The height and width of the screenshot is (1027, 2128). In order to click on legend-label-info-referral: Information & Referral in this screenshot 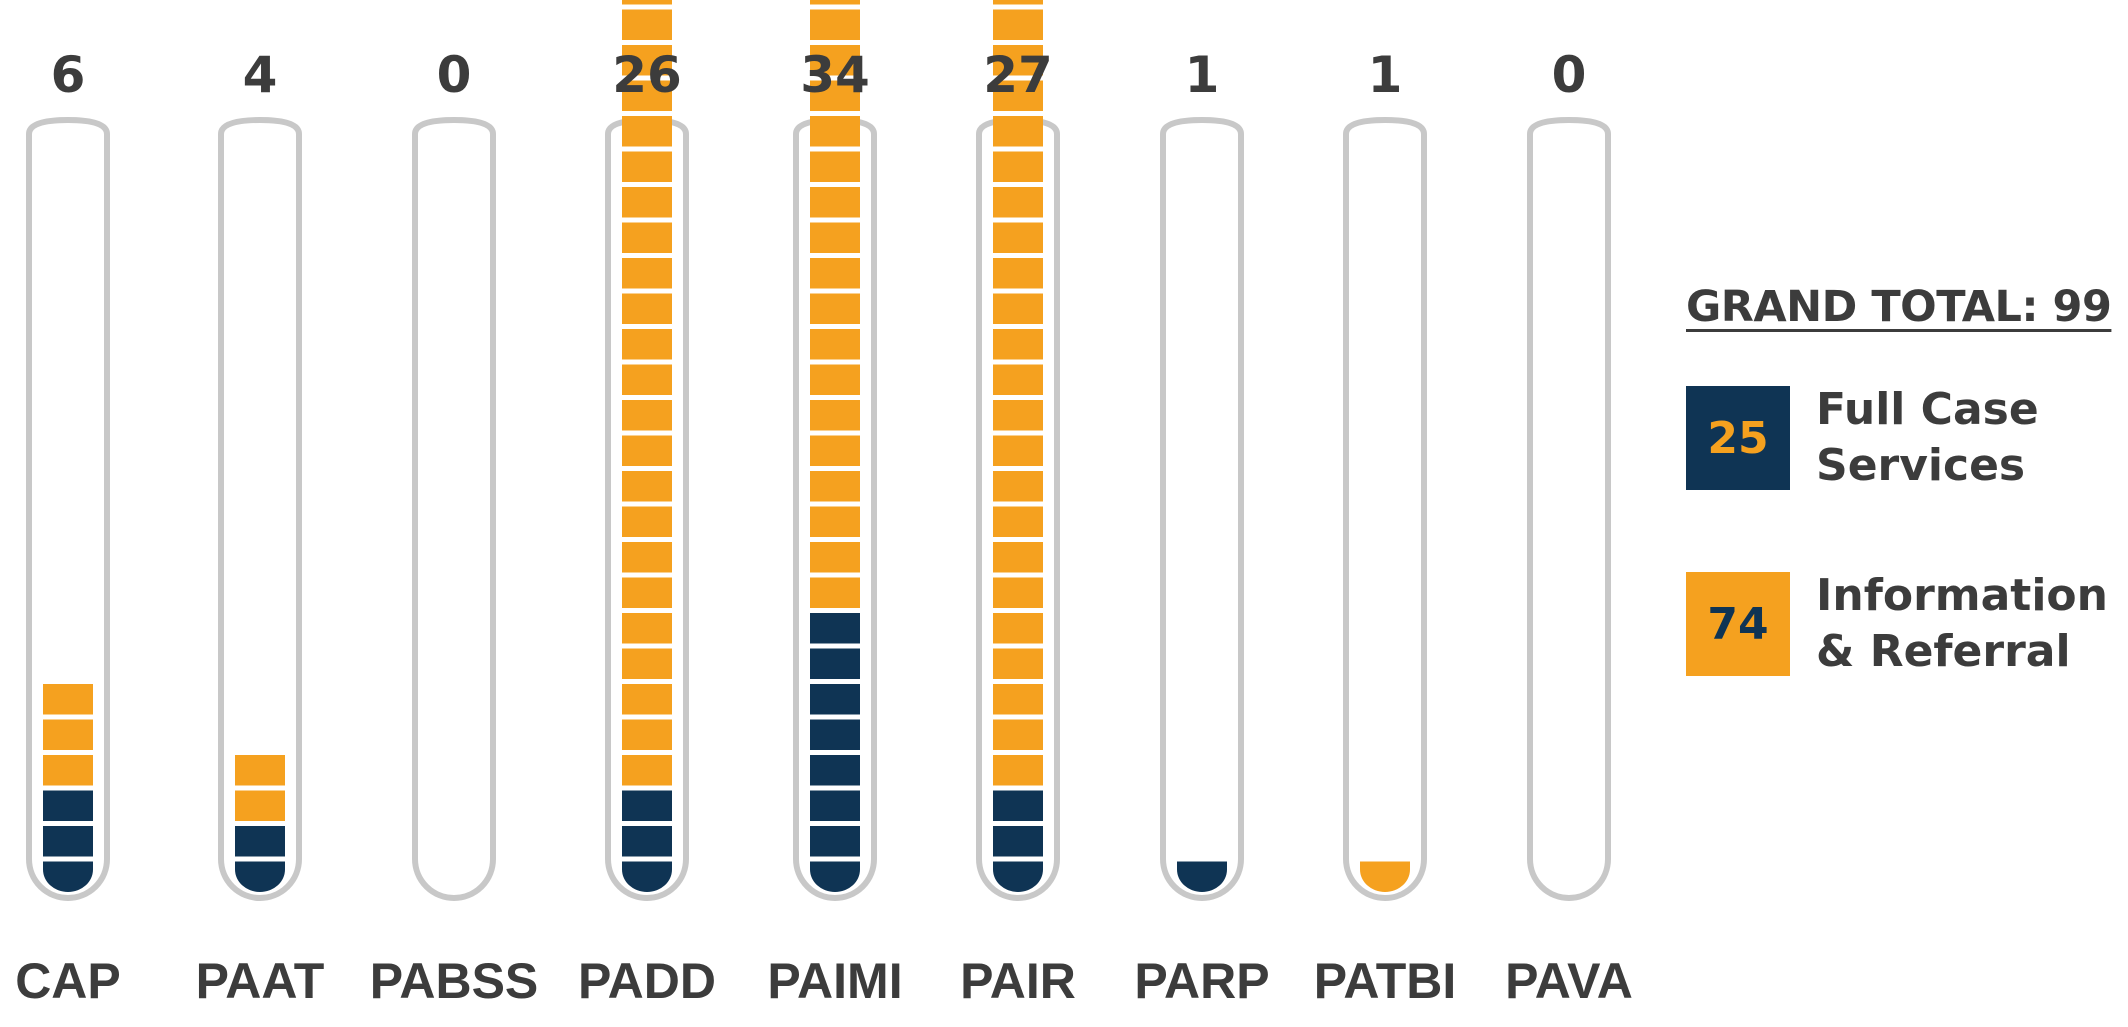, I will do `click(1962, 623)`.